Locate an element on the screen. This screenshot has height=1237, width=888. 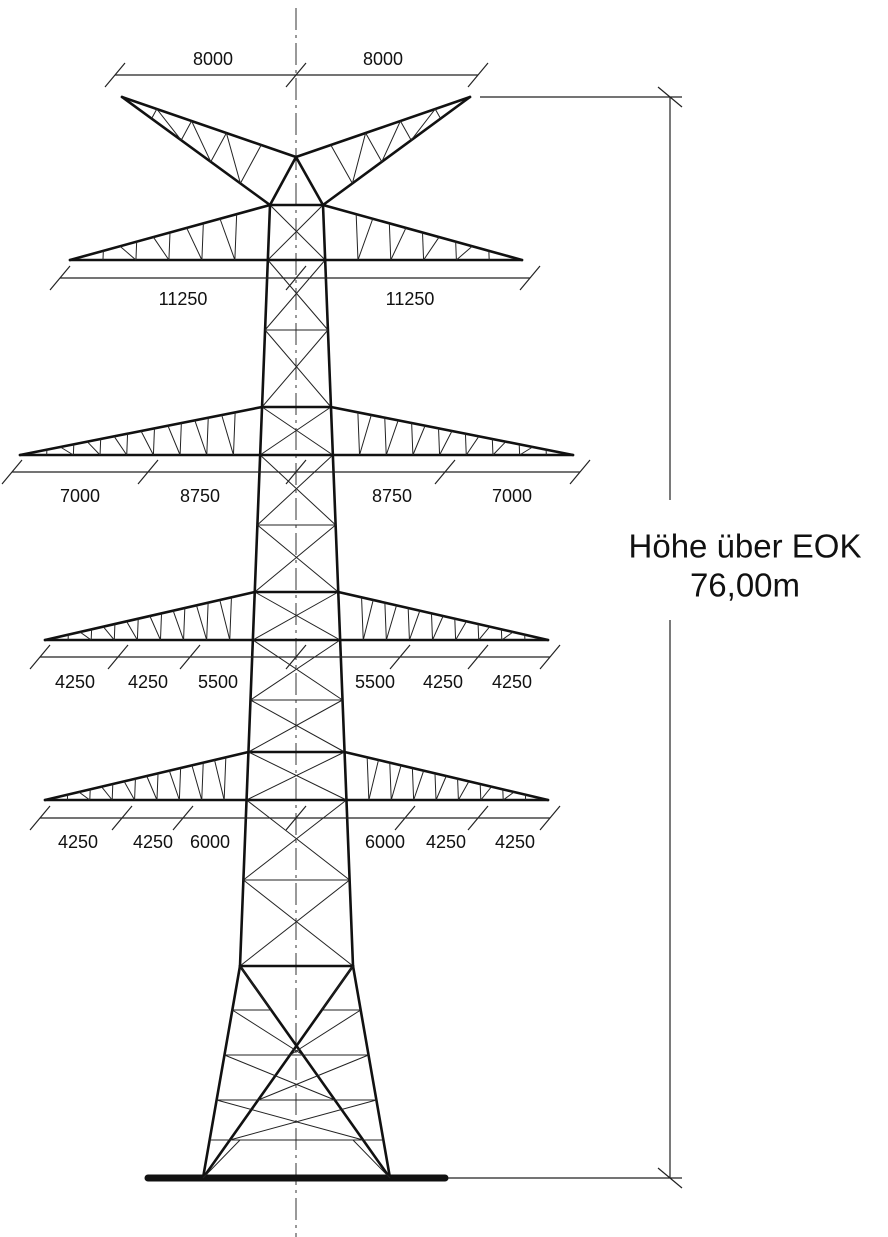
height-value: 76,00m is located at coordinates (745, 585).